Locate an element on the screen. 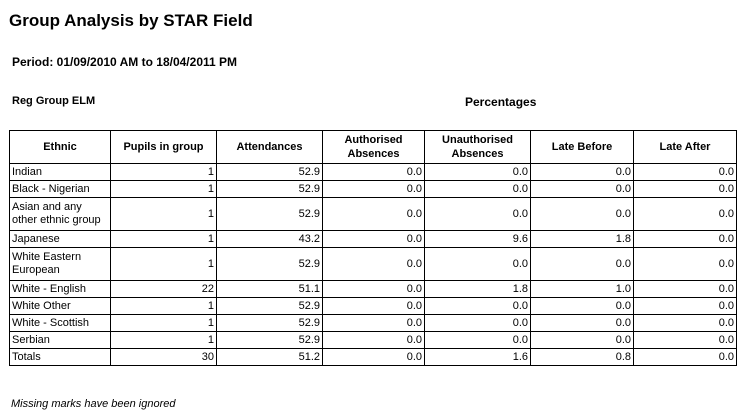 The height and width of the screenshot is (419, 749). cell-late-before: 1.0 is located at coordinates (582, 289).